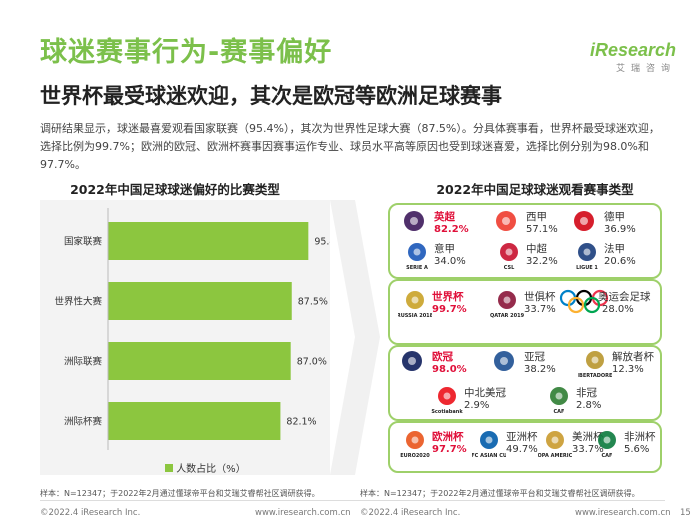 The height and width of the screenshot is (525, 700). Describe the element at coordinates (589, 304) in the screenshot. I see `olympic-rings-icon` at that location.